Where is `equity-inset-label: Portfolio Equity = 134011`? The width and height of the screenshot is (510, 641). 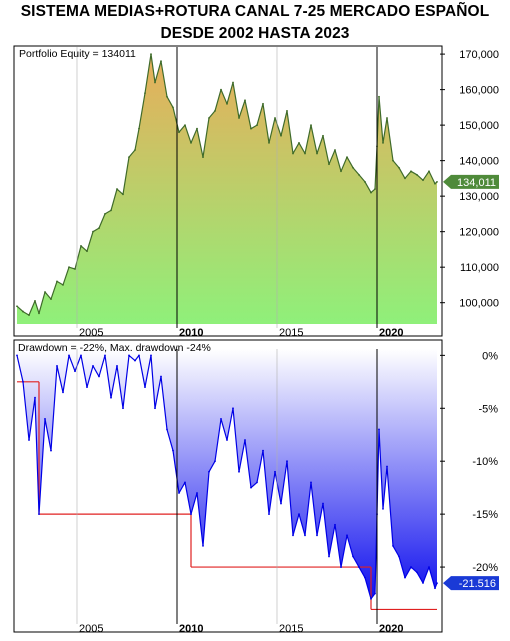 equity-inset-label: Portfolio Equity = 134011 is located at coordinates (77, 54).